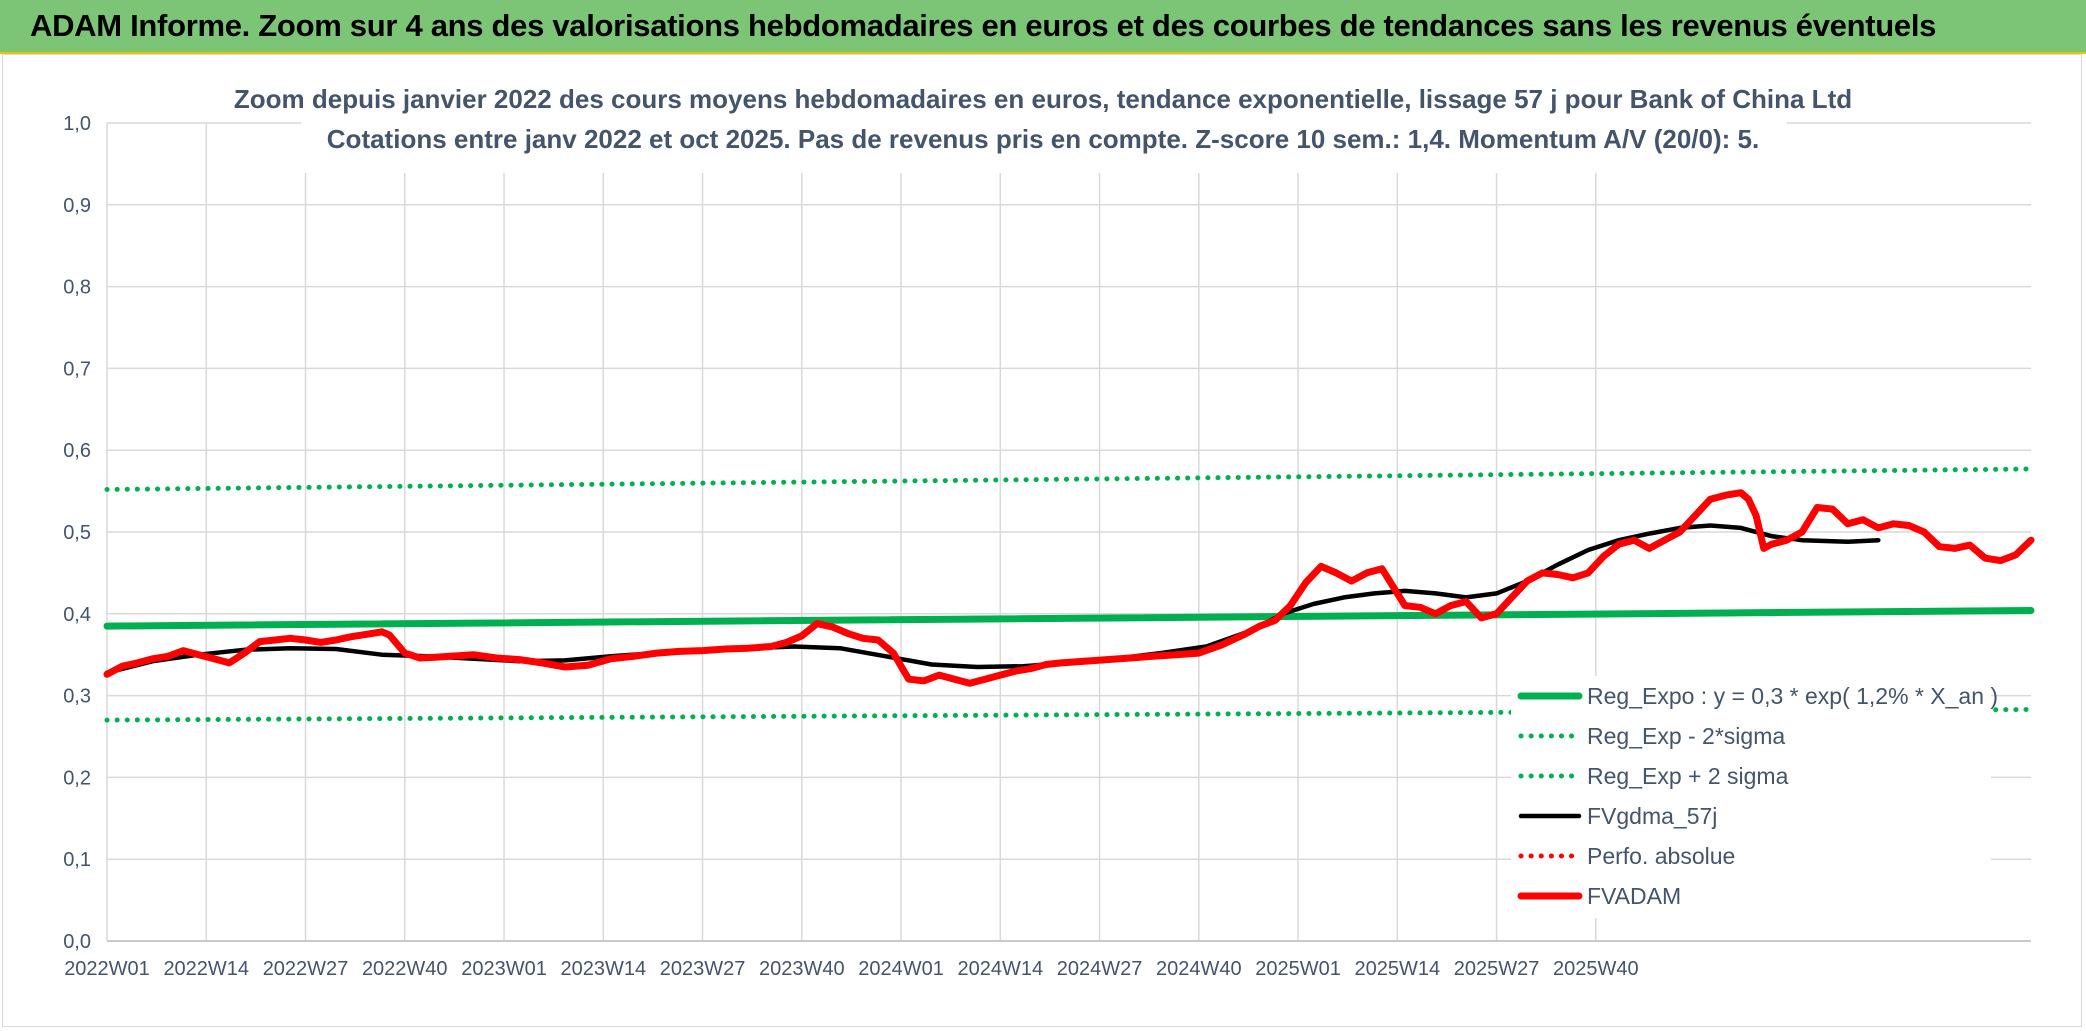 The height and width of the screenshot is (1031, 2086). Describe the element at coordinates (802, 969) in the screenshot. I see `x-tick-label: 2023W40` at that location.